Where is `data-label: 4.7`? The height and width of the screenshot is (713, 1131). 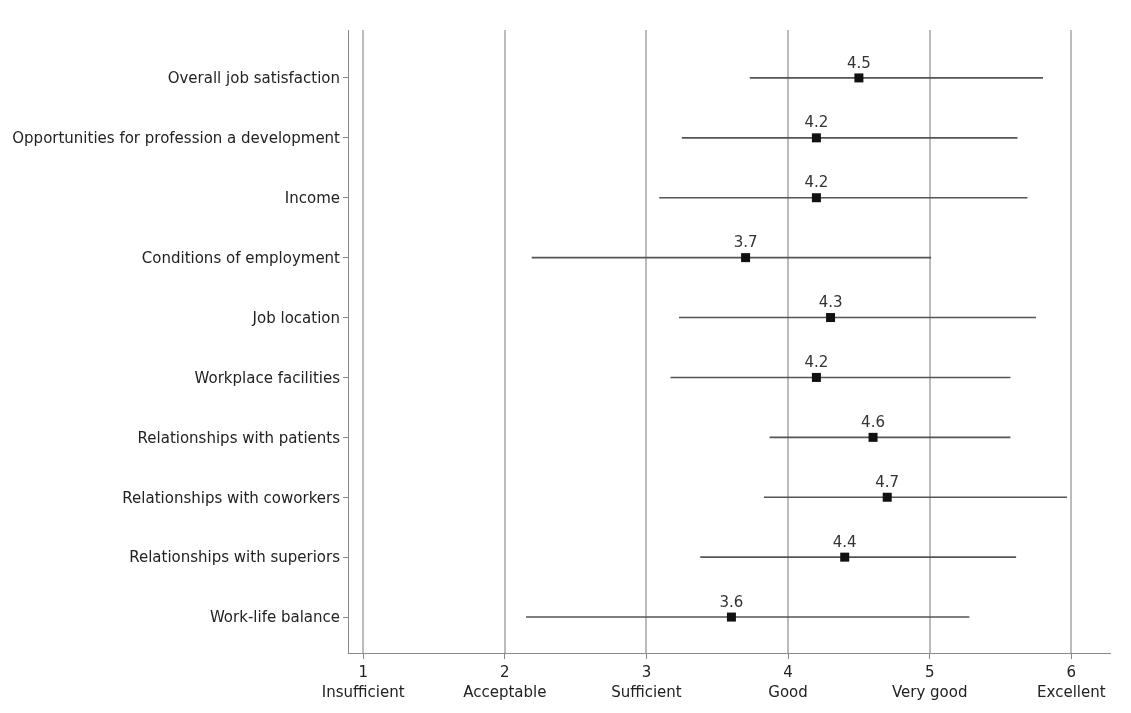 data-label: 4.7 is located at coordinates (887, 481).